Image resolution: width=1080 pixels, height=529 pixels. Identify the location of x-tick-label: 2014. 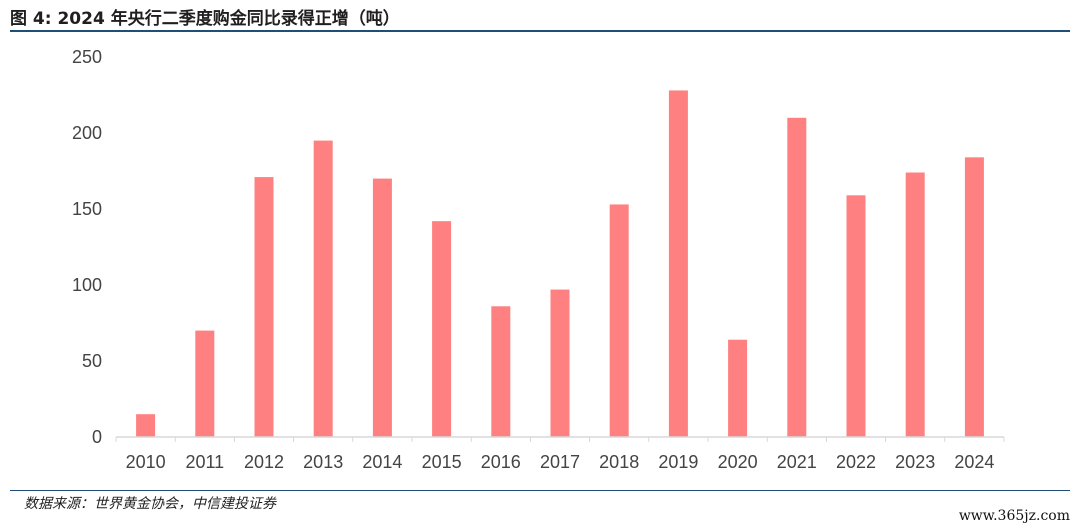
(382, 462).